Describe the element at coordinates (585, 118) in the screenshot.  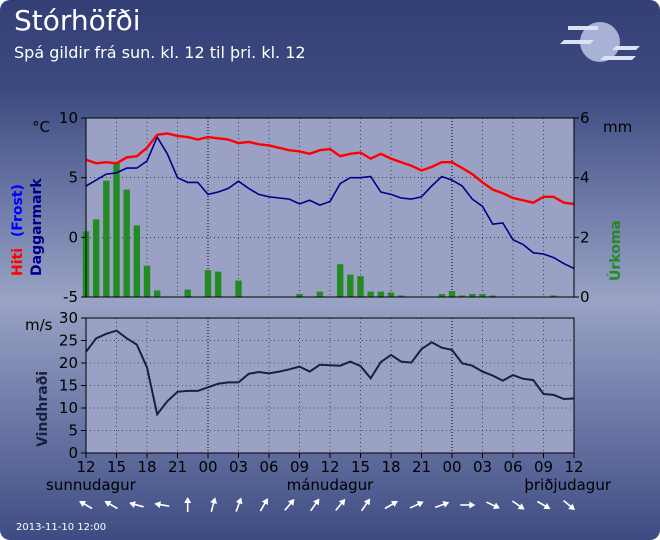
I see `precip-tick-label: 6` at that location.